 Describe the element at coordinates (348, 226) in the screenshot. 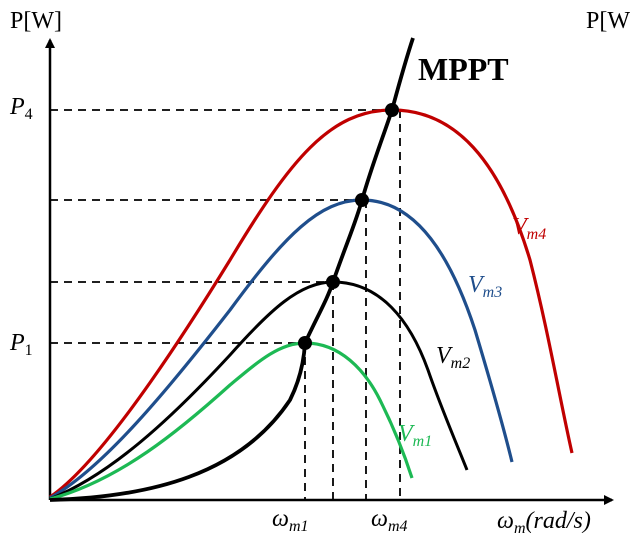

I see `mpp-points` at that location.